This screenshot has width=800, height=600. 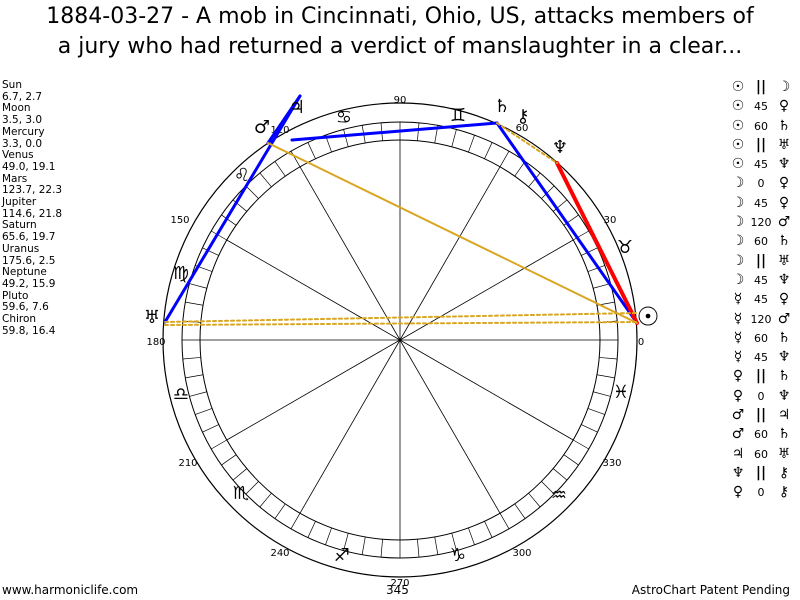 I want to click on degree-label: 180, so click(x=155, y=342).